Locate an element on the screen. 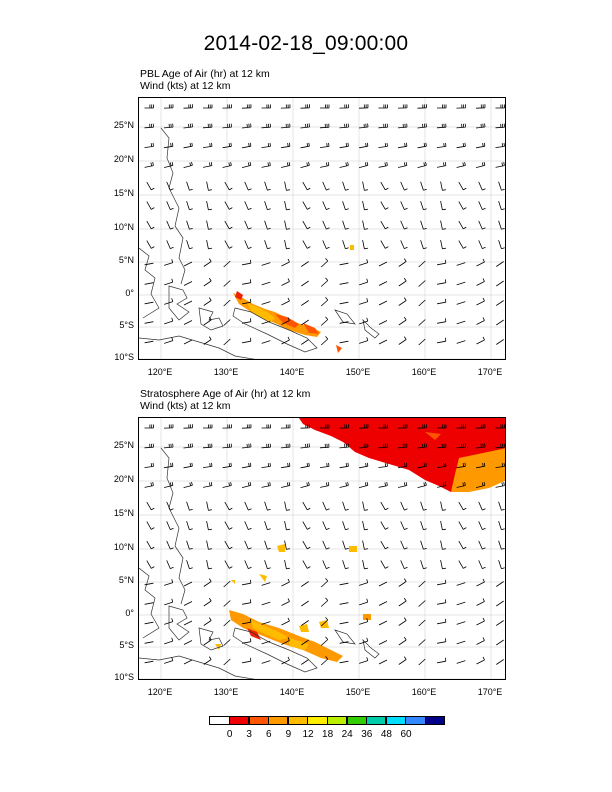 The width and height of the screenshot is (612, 792). strat-coastlines is located at coordinates (259, 563).